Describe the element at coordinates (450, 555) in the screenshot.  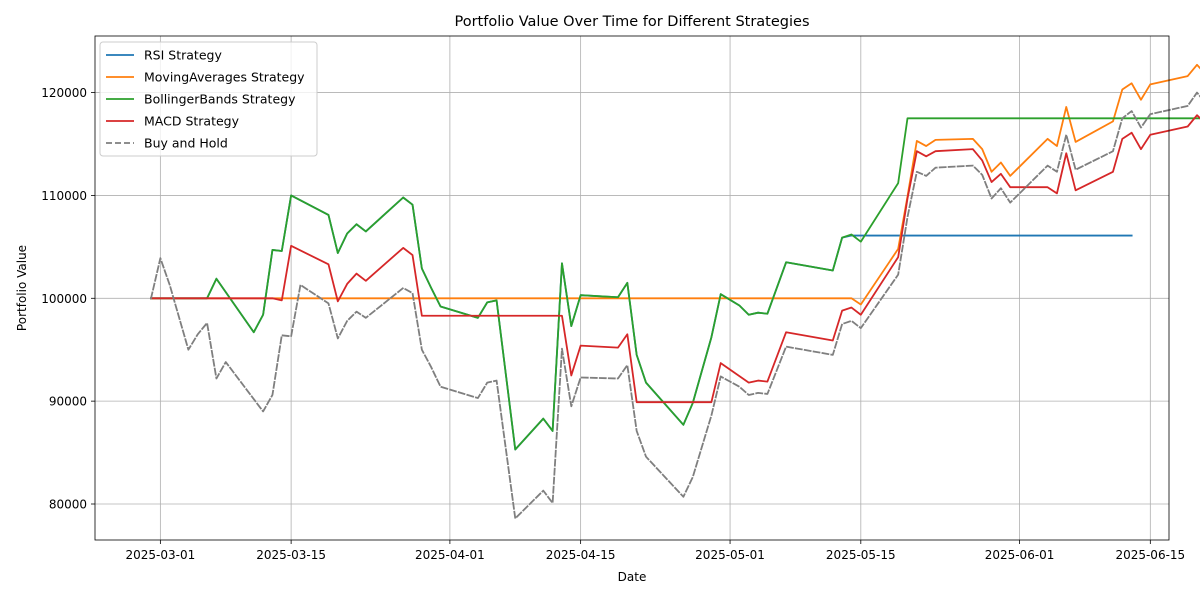
I see `x-tick-label: 2025-04-01` at that location.